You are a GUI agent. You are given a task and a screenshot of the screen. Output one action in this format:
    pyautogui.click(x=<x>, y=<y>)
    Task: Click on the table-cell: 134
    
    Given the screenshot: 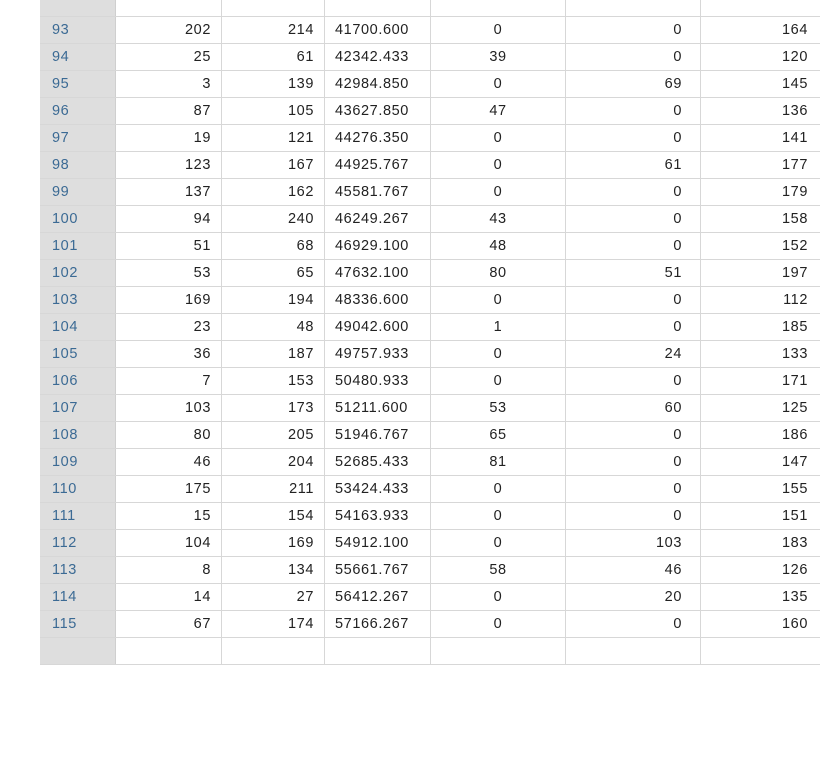 What is the action you would take?
    pyautogui.click(x=273, y=570)
    